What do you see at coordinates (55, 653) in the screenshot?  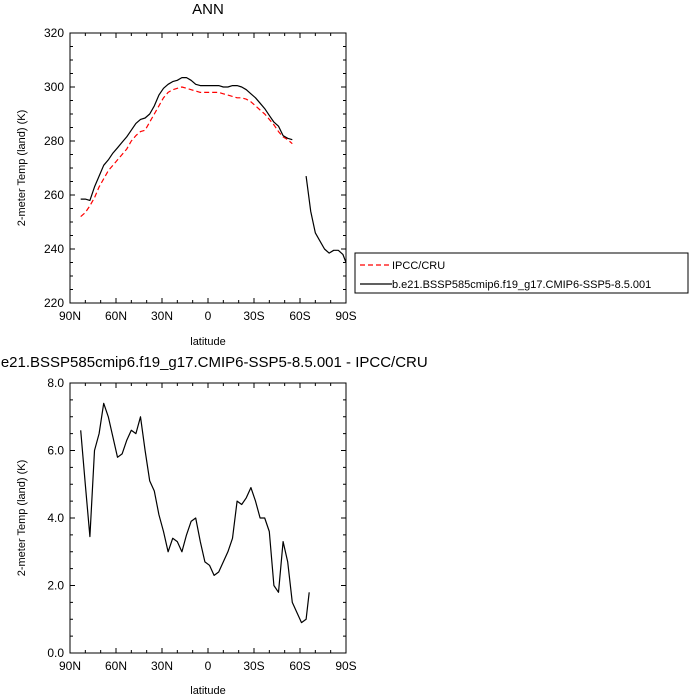 I see `y-tick-label: 0.0` at bounding box center [55, 653].